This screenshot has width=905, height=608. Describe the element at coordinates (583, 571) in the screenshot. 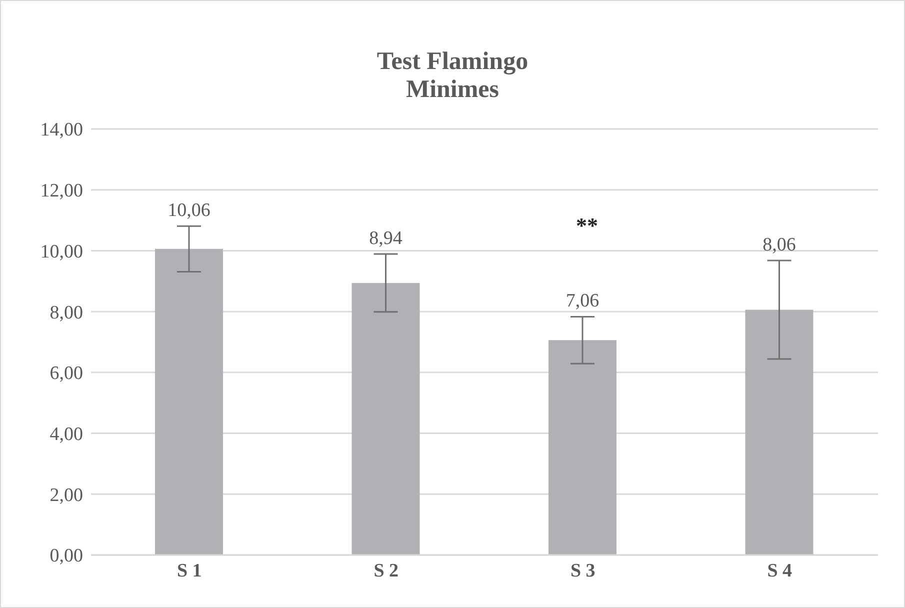

I see `x-tick-label: S 3` at that location.